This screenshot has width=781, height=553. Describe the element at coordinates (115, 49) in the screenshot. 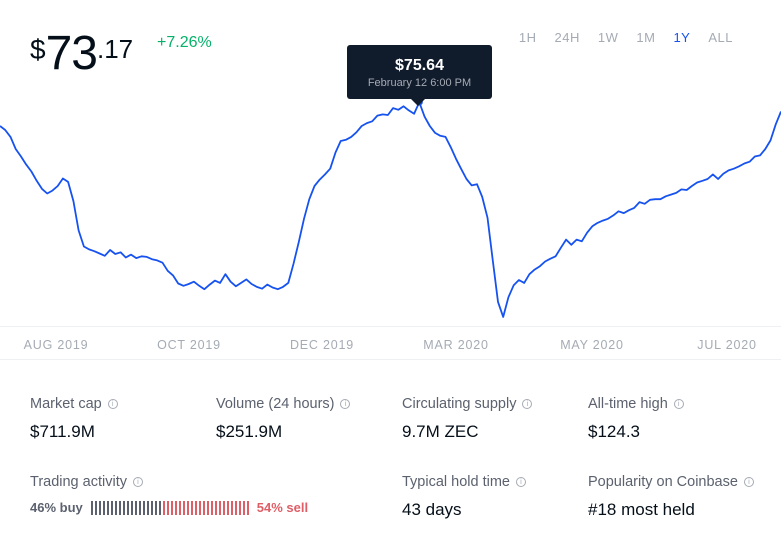

I see `price-decimal: .17` at that location.